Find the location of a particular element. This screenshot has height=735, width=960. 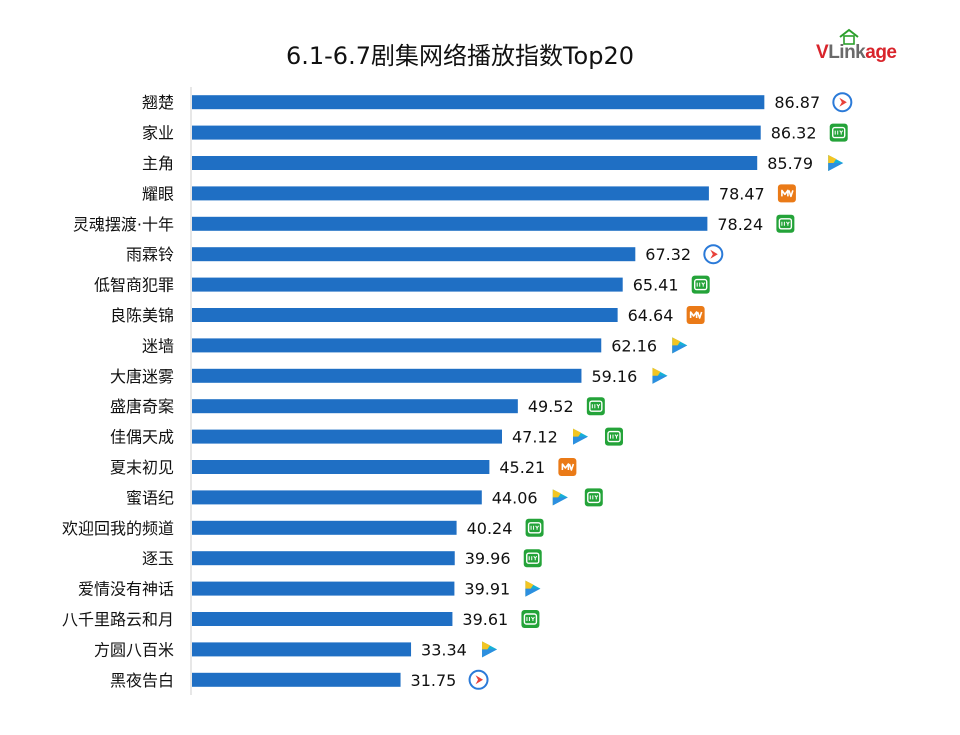

value-label: 45.21 is located at coordinates (522, 467).